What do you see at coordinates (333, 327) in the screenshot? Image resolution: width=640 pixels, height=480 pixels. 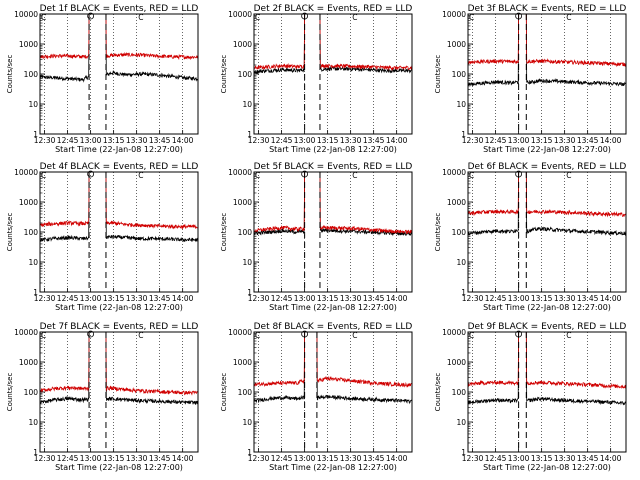 I see `panel-title: Det 8f BLACK = Events, RED = LLD` at bounding box center [333, 327].